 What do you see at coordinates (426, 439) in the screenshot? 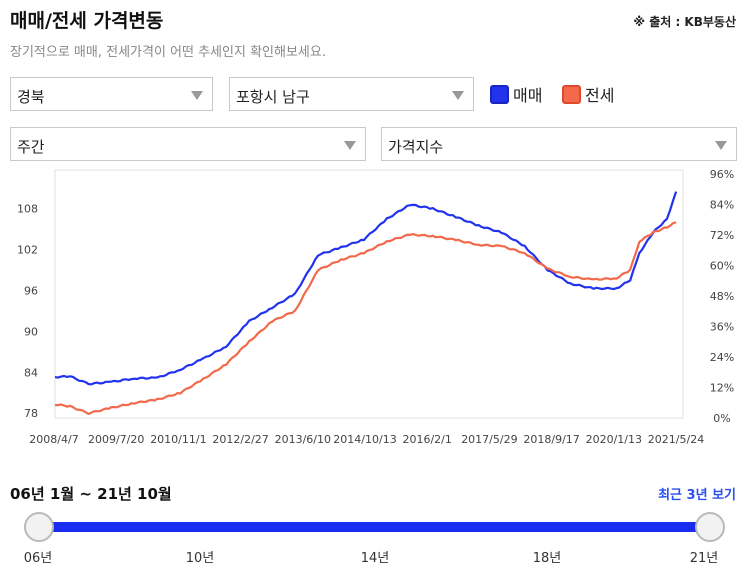
I see `x-tick-label: 2016/2/1` at bounding box center [426, 439].